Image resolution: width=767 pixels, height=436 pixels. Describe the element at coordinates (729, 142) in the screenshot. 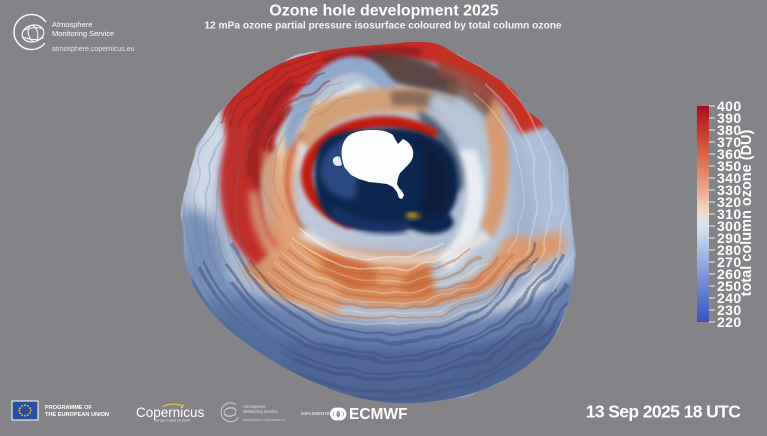

I see `svg-text: 370` at that location.